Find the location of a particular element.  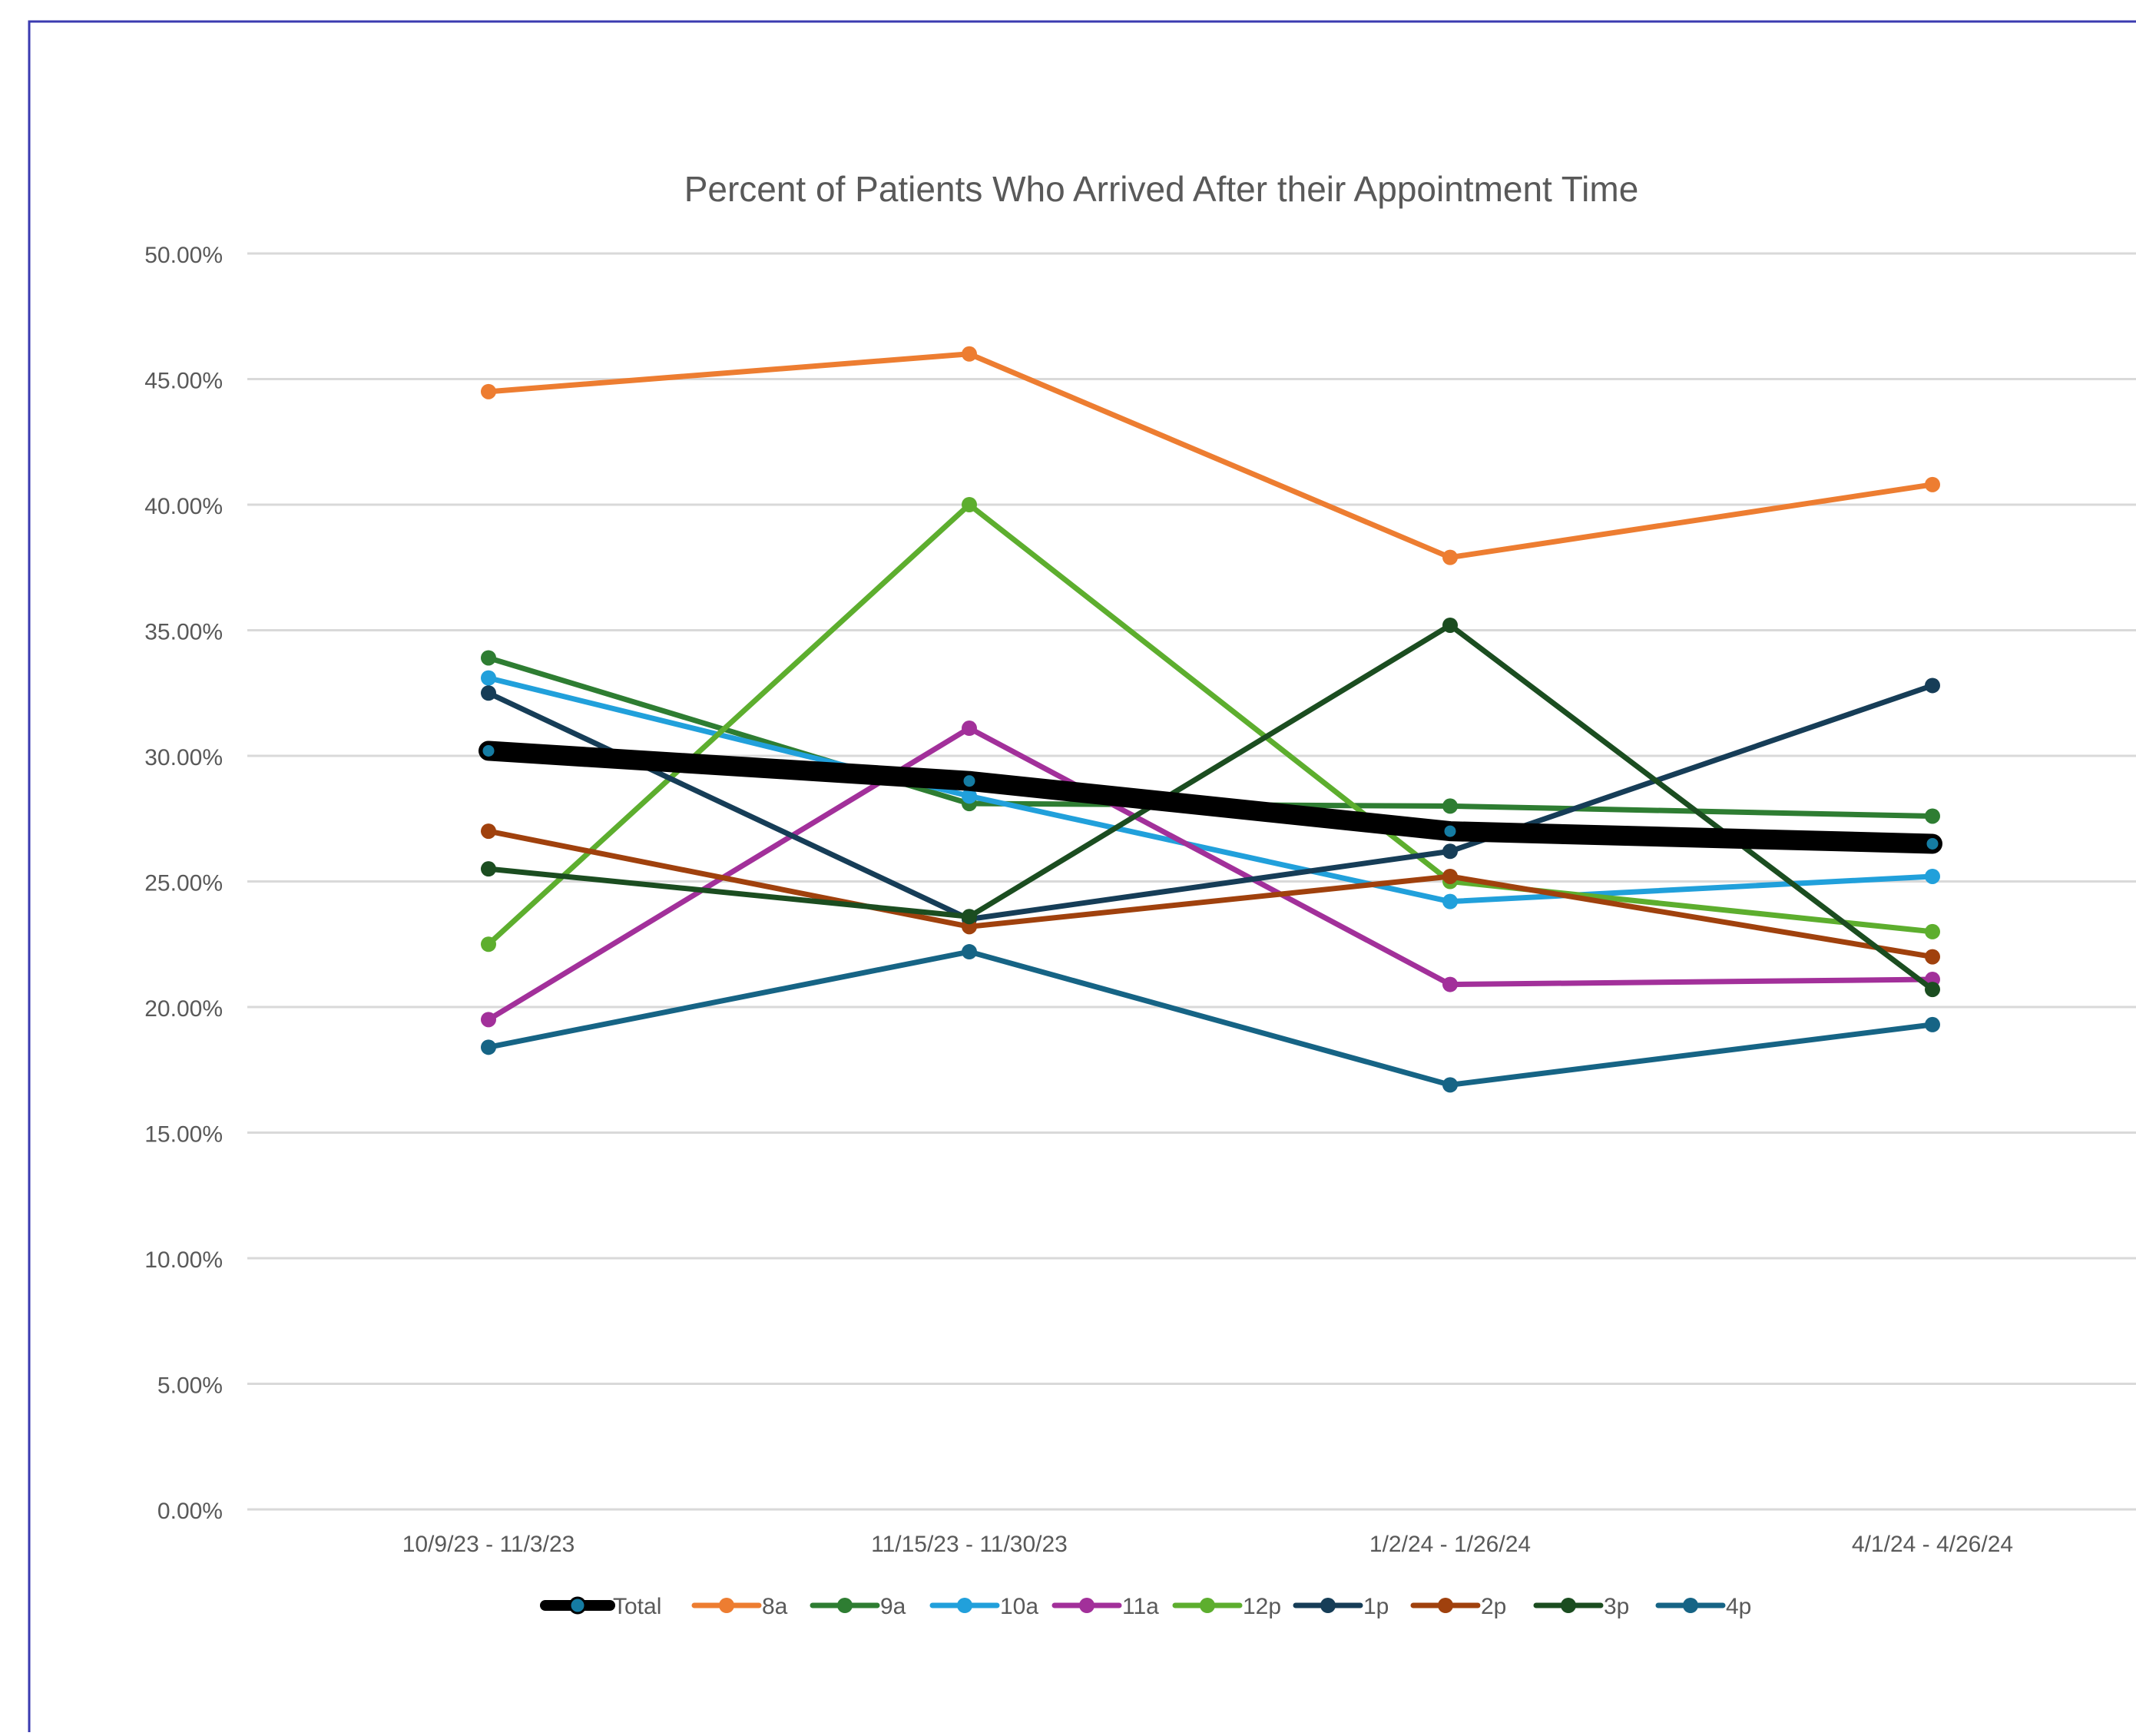

series-total is located at coordinates (1210, 797).